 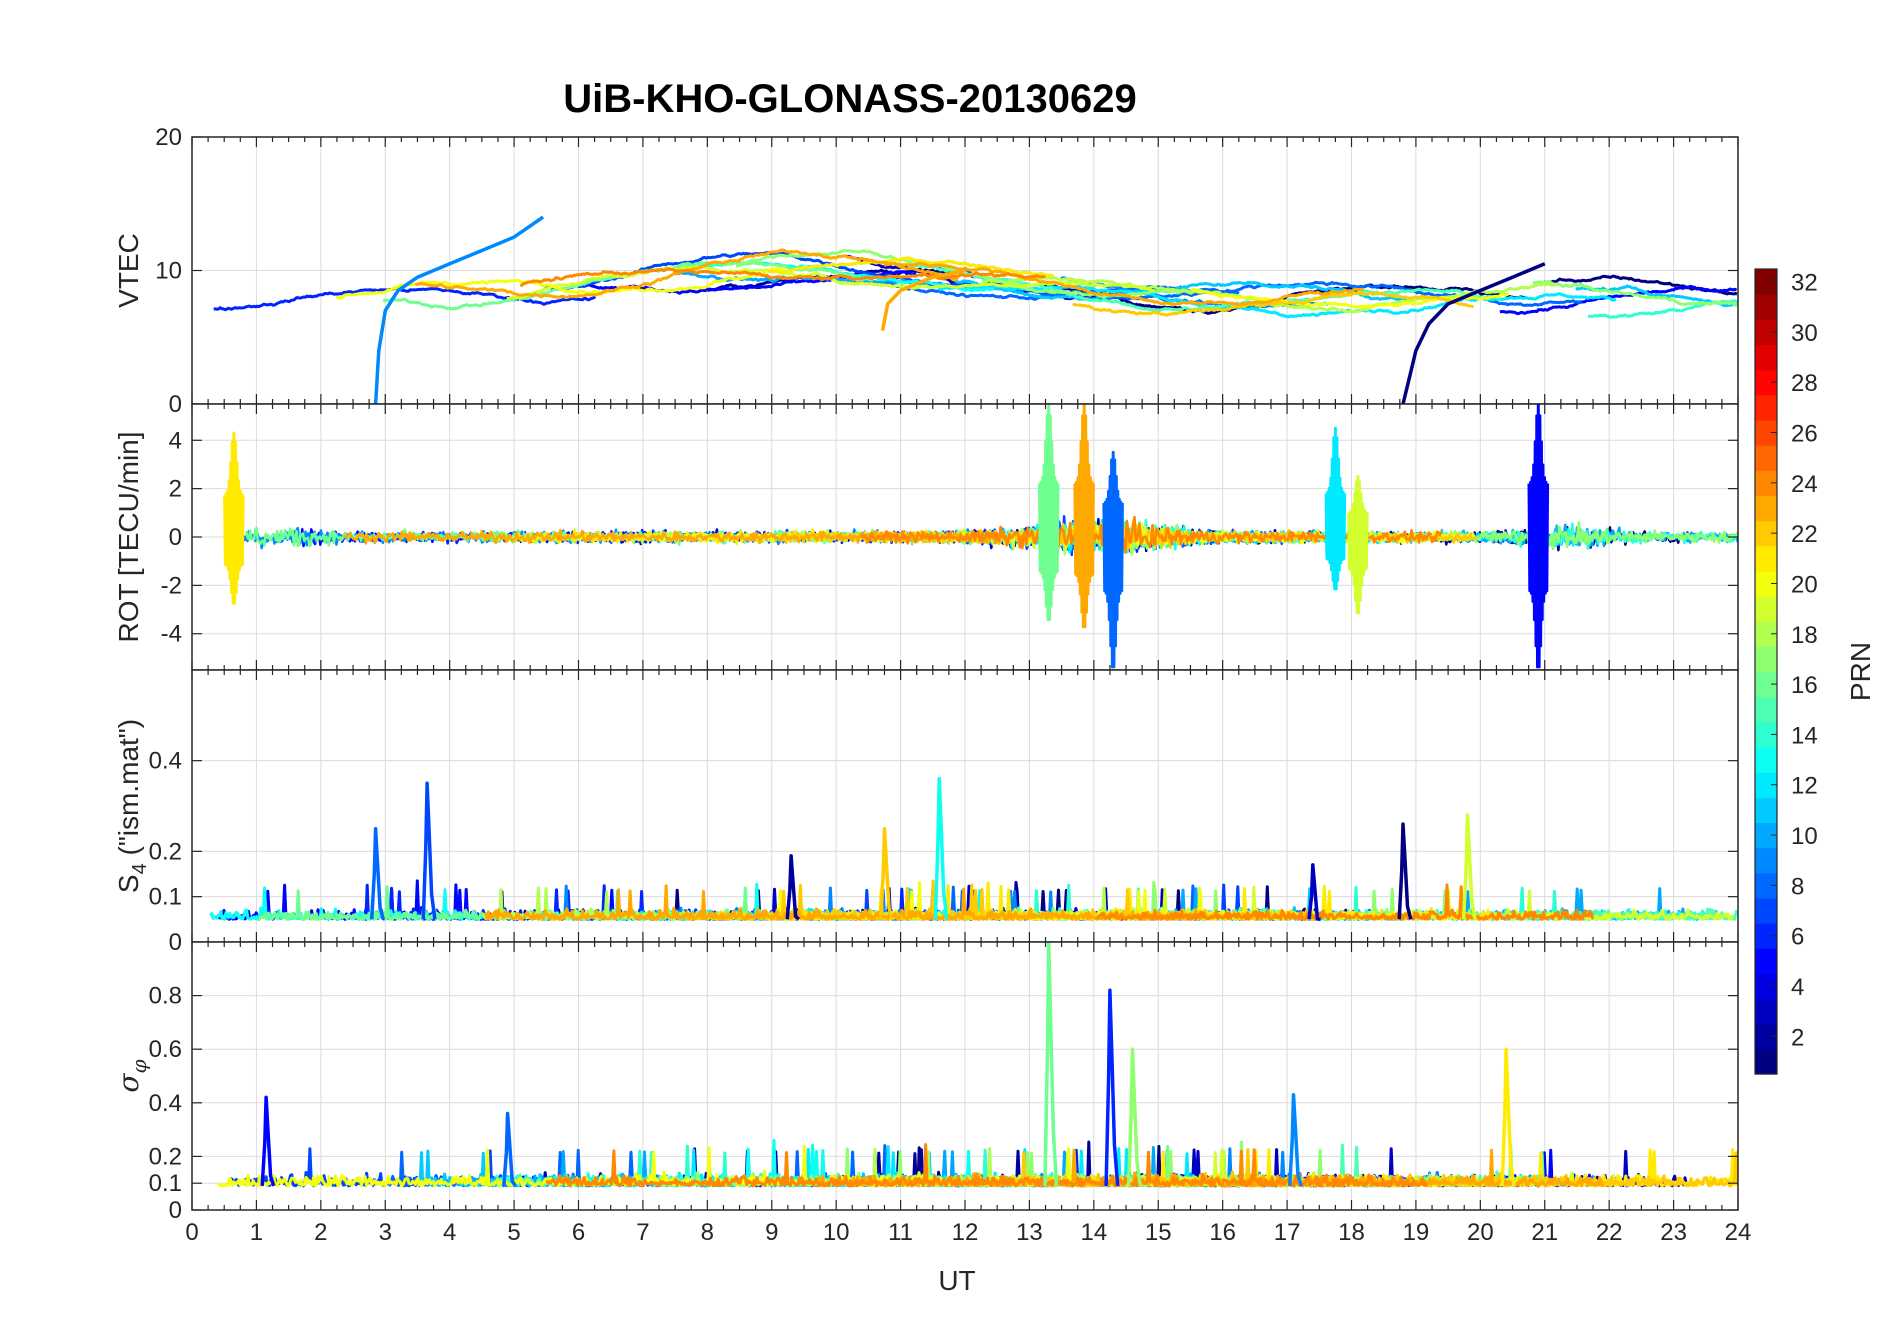 I want to click on colorbar-tick-label: 32, so click(x=1804, y=283).